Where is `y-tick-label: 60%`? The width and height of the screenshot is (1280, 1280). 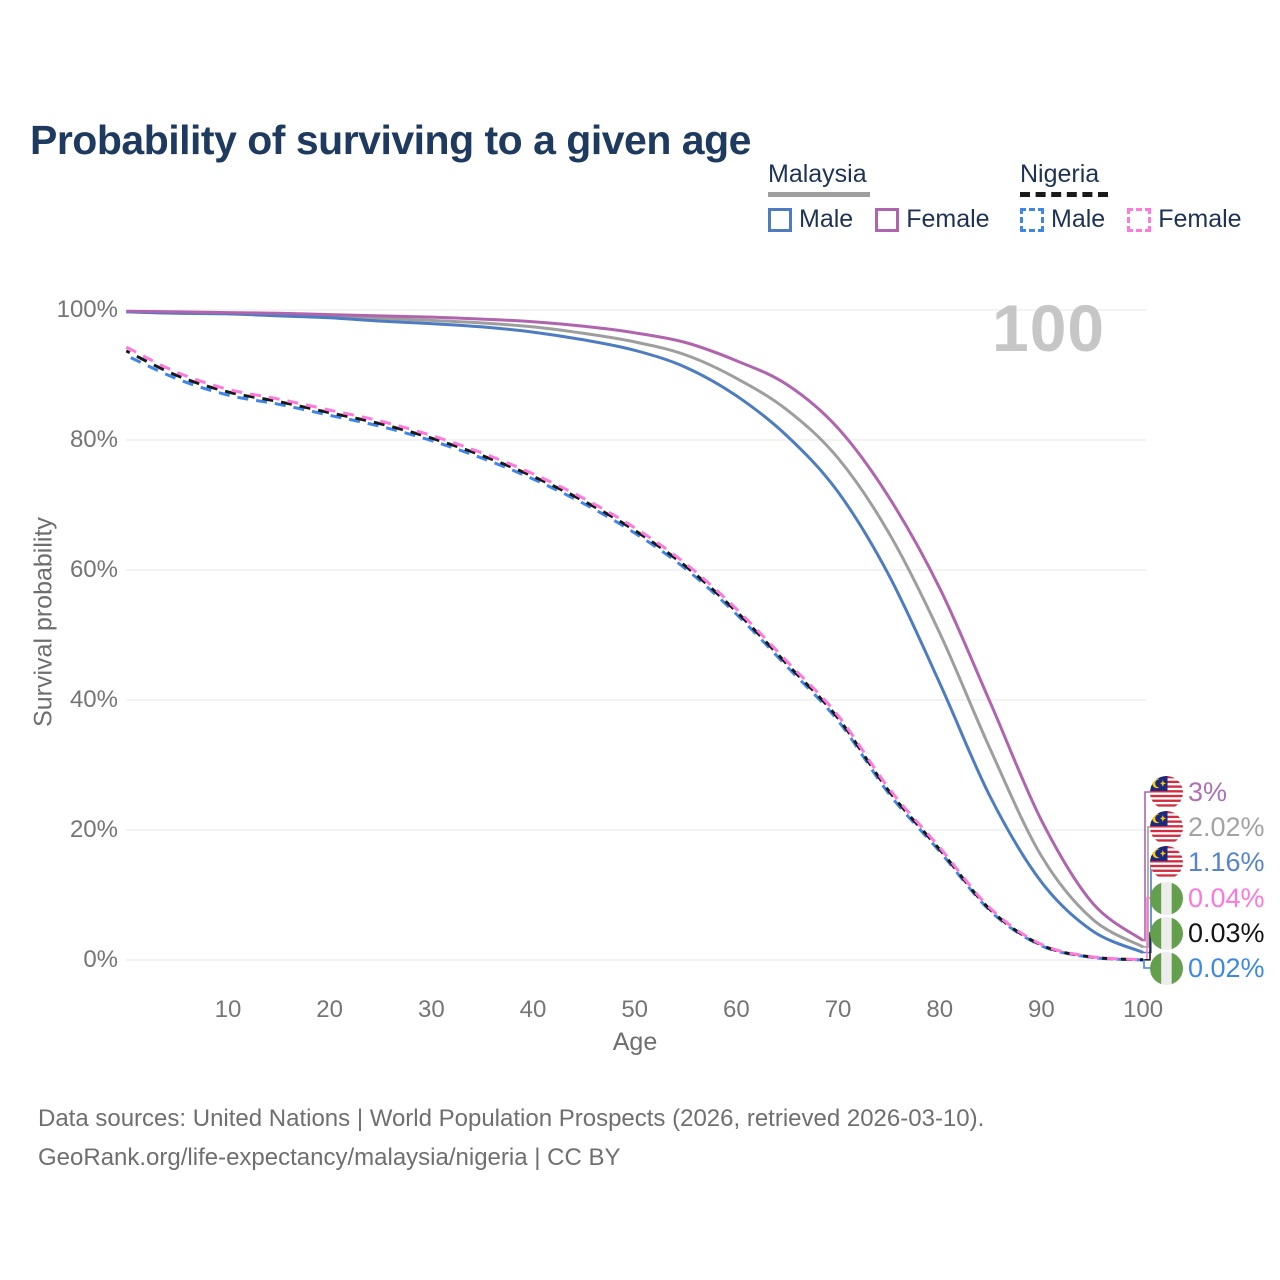
y-tick-label: 60% is located at coordinates (93, 569).